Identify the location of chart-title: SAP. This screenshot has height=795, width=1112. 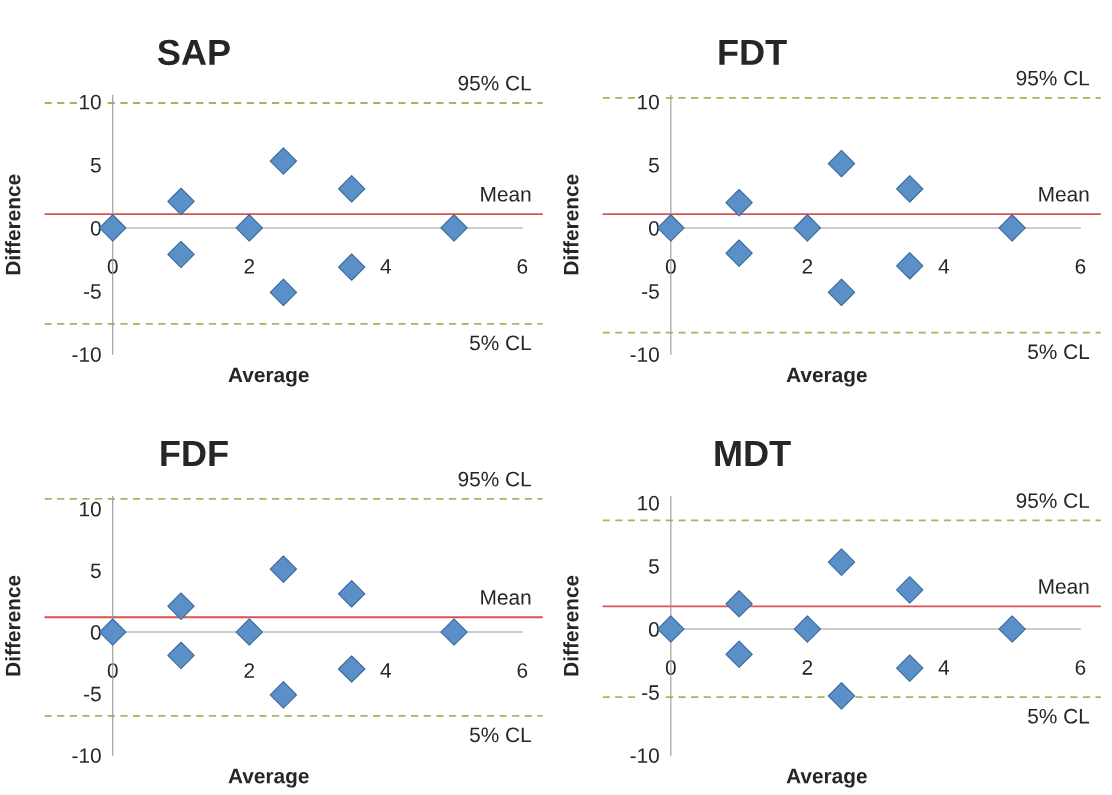
(193, 52).